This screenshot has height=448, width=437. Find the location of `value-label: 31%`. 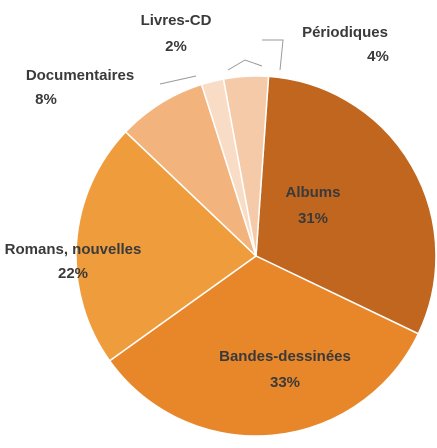

value-label: 31% is located at coordinates (313, 218).